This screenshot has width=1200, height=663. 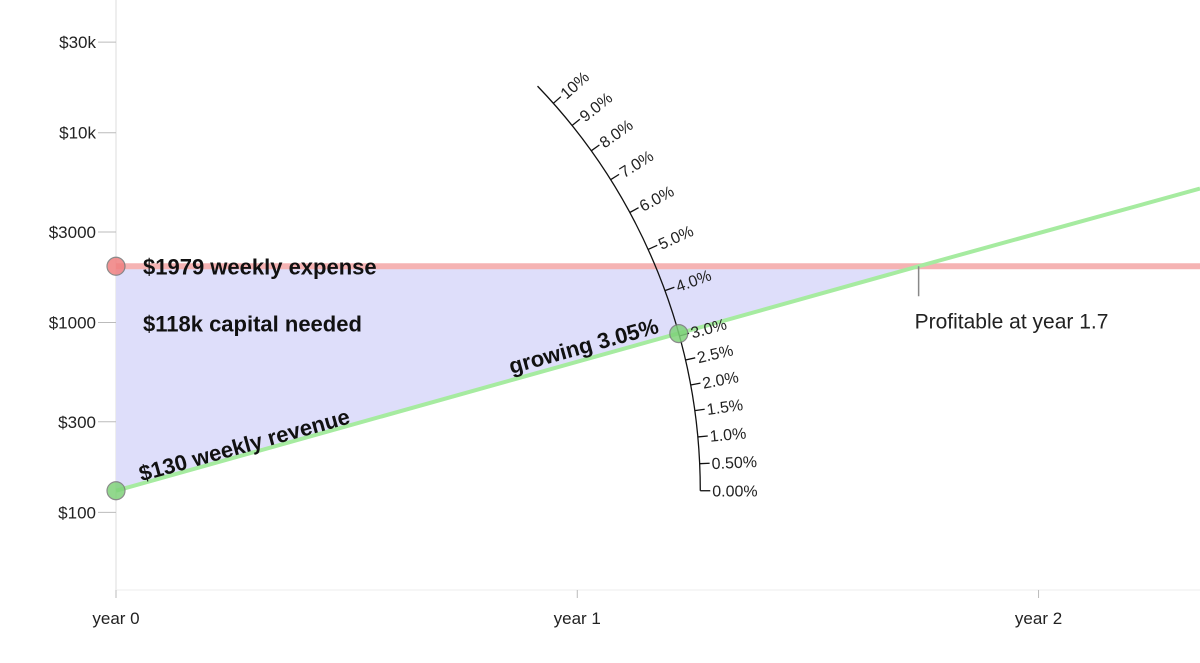 I want to click on breakeven-label: Profitable at year 1.7, so click(x=1012, y=321).